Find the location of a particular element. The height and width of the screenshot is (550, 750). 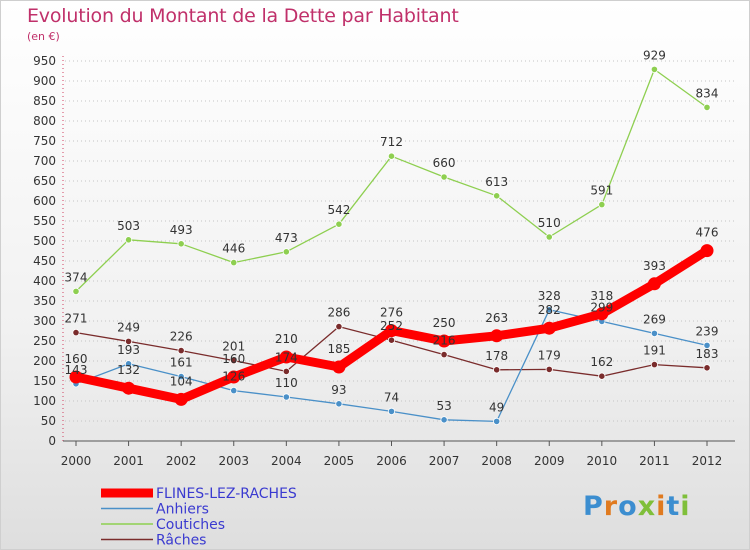

y-tick-label: 300 is located at coordinates (44, 321).